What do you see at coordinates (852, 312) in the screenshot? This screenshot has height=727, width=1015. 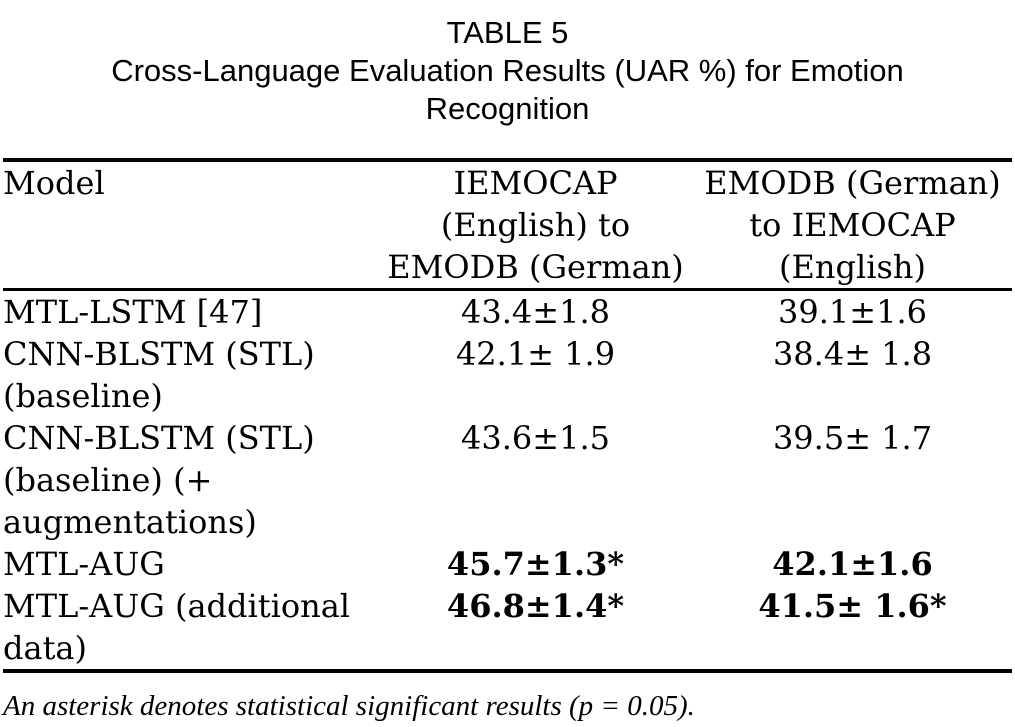 I see `value-emodb-to-iemocap: 39.1±1.6` at bounding box center [852, 312].